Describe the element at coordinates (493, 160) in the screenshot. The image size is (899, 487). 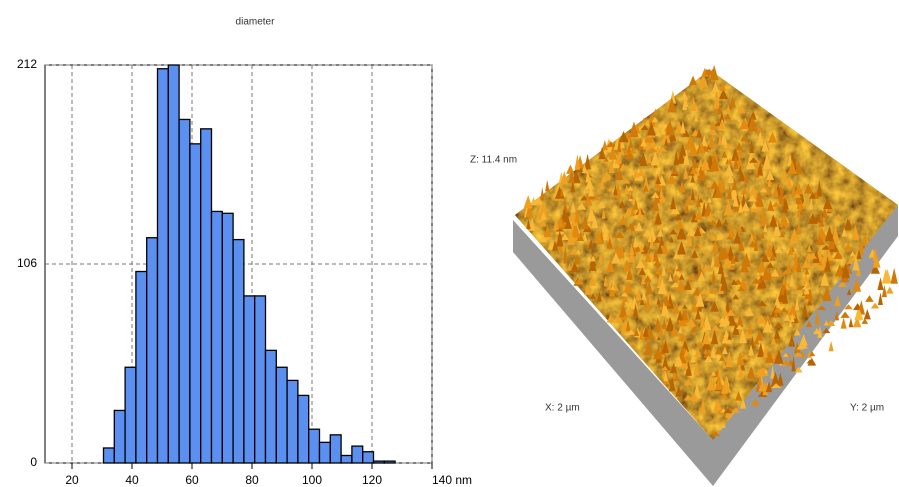
I see `z-label: Z: 11.4 nm` at that location.